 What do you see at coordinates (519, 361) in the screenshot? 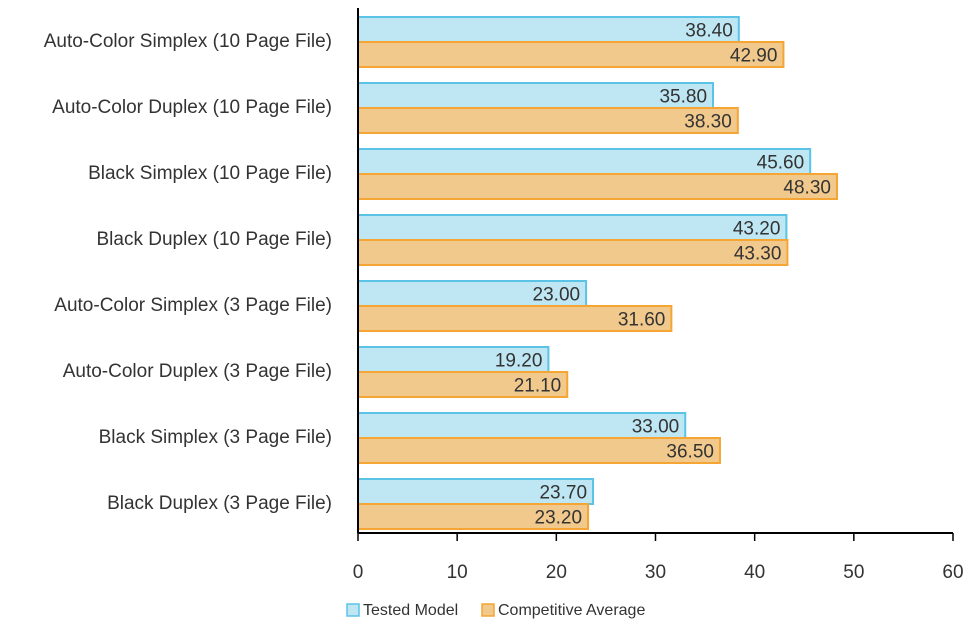
I see `data-label: 19.20` at bounding box center [519, 361].